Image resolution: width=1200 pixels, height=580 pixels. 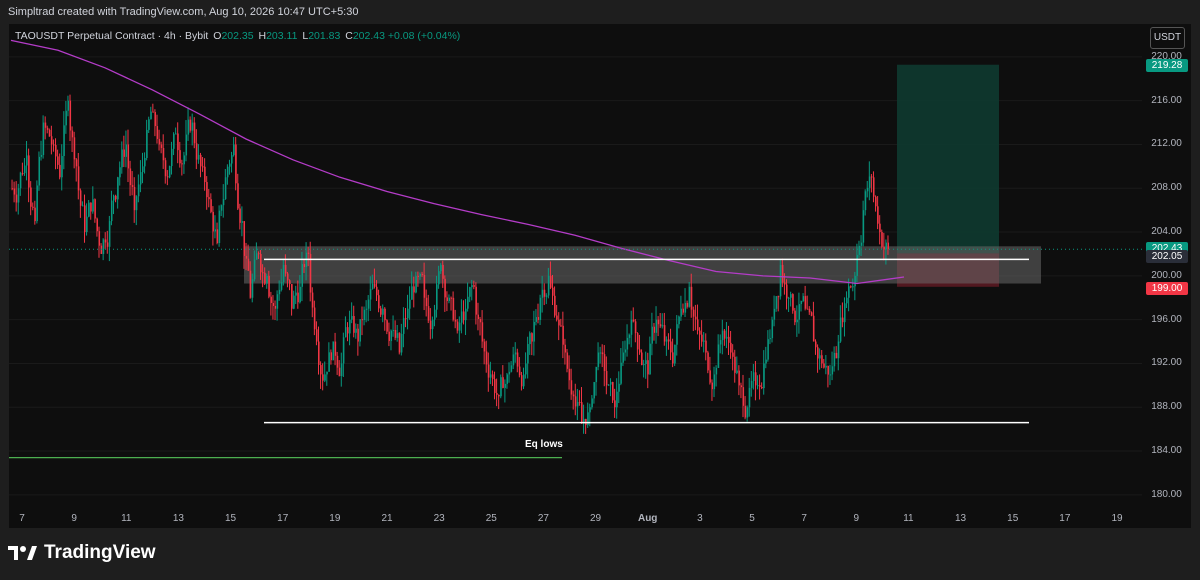 What do you see at coordinates (74, 518) in the screenshot?
I see `x-tick-label: 9` at bounding box center [74, 518].